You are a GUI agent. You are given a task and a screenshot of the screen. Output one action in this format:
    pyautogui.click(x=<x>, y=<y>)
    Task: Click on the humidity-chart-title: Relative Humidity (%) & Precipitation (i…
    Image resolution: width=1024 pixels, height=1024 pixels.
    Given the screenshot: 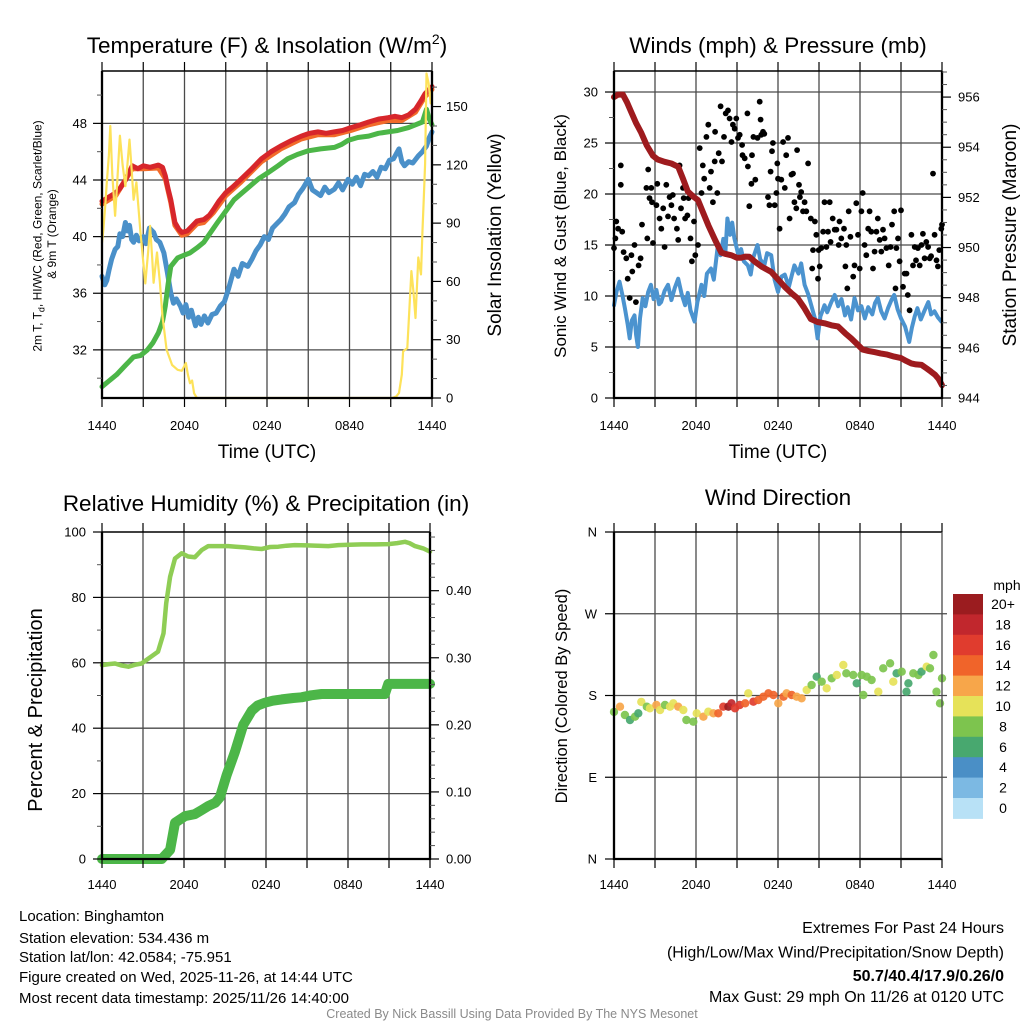 What is the action you would take?
    pyautogui.click(x=266, y=503)
    